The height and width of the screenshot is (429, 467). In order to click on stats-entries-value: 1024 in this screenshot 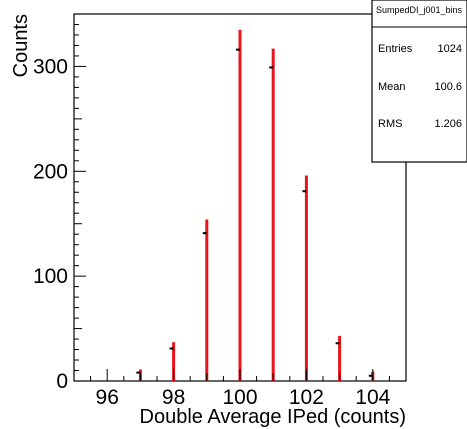, I will do `click(450, 49)`.